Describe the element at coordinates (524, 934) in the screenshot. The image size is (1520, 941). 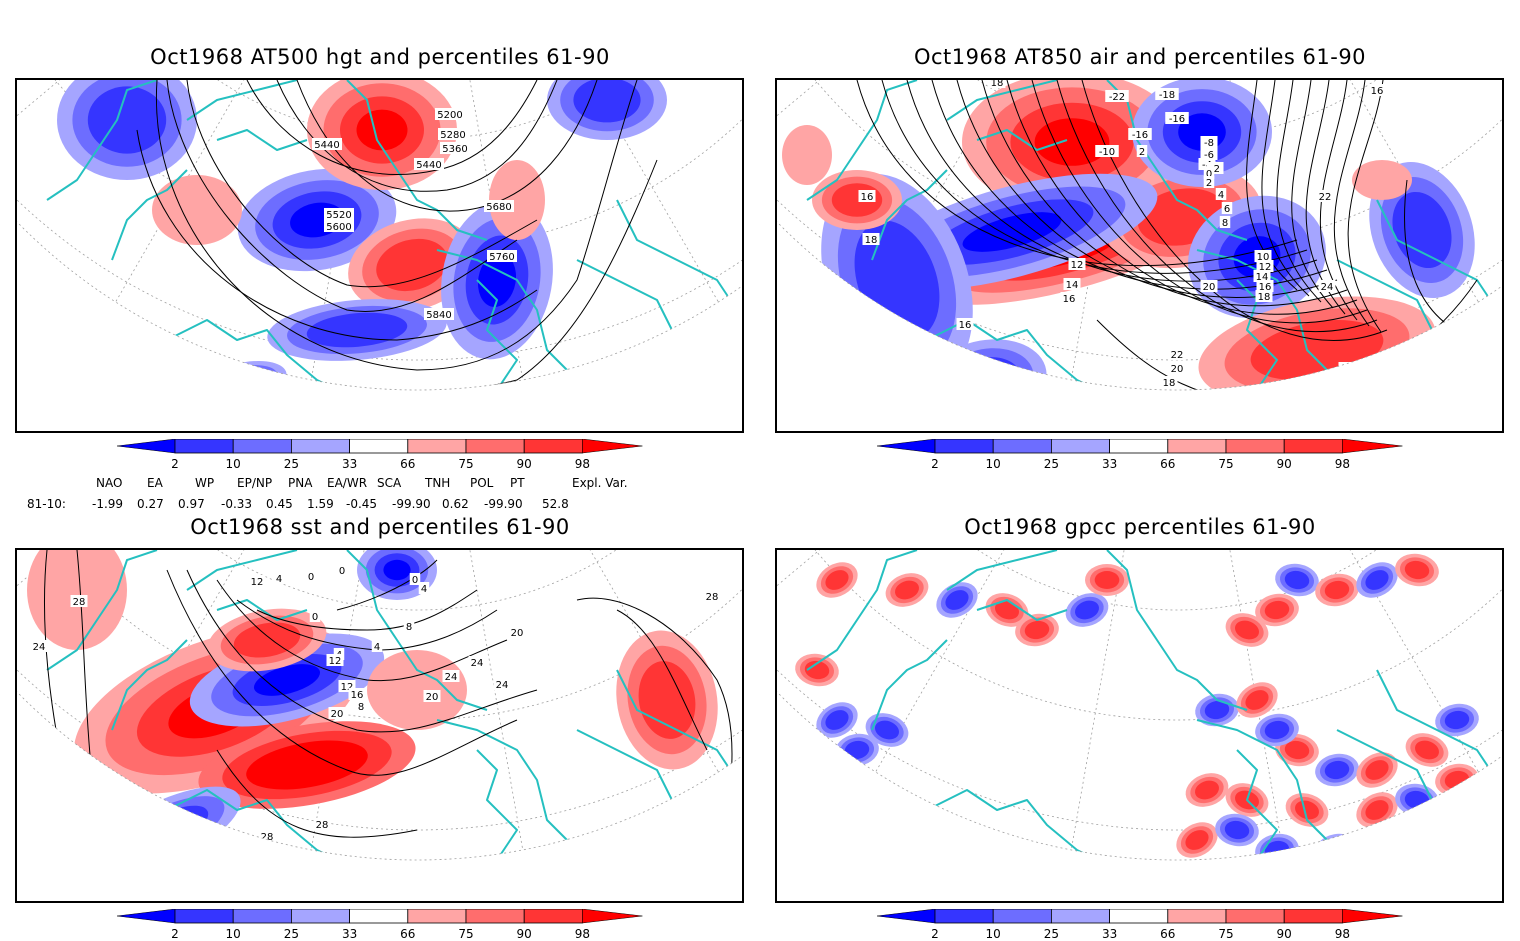
I see `colorbar-tick-label: 90` at that location.